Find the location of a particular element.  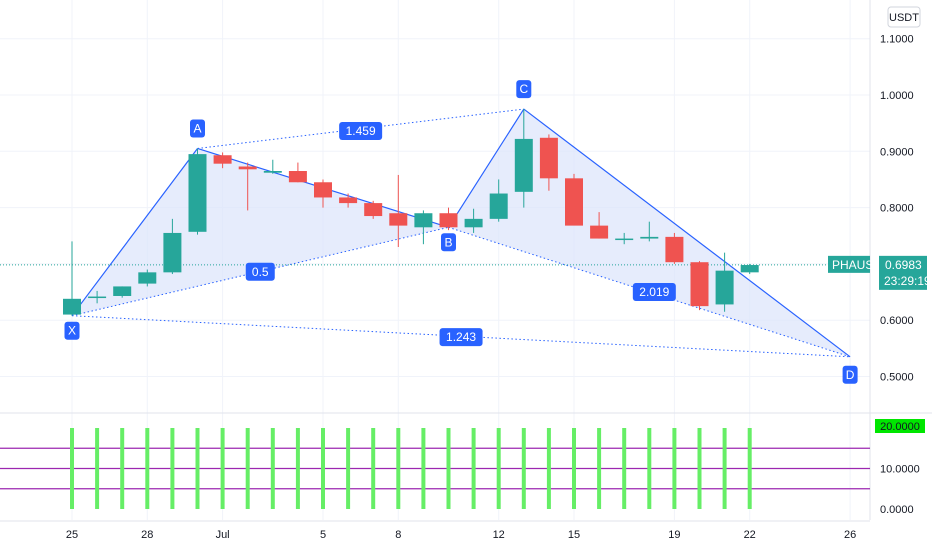

price-tick-label: 0.5000 is located at coordinates (897, 378).